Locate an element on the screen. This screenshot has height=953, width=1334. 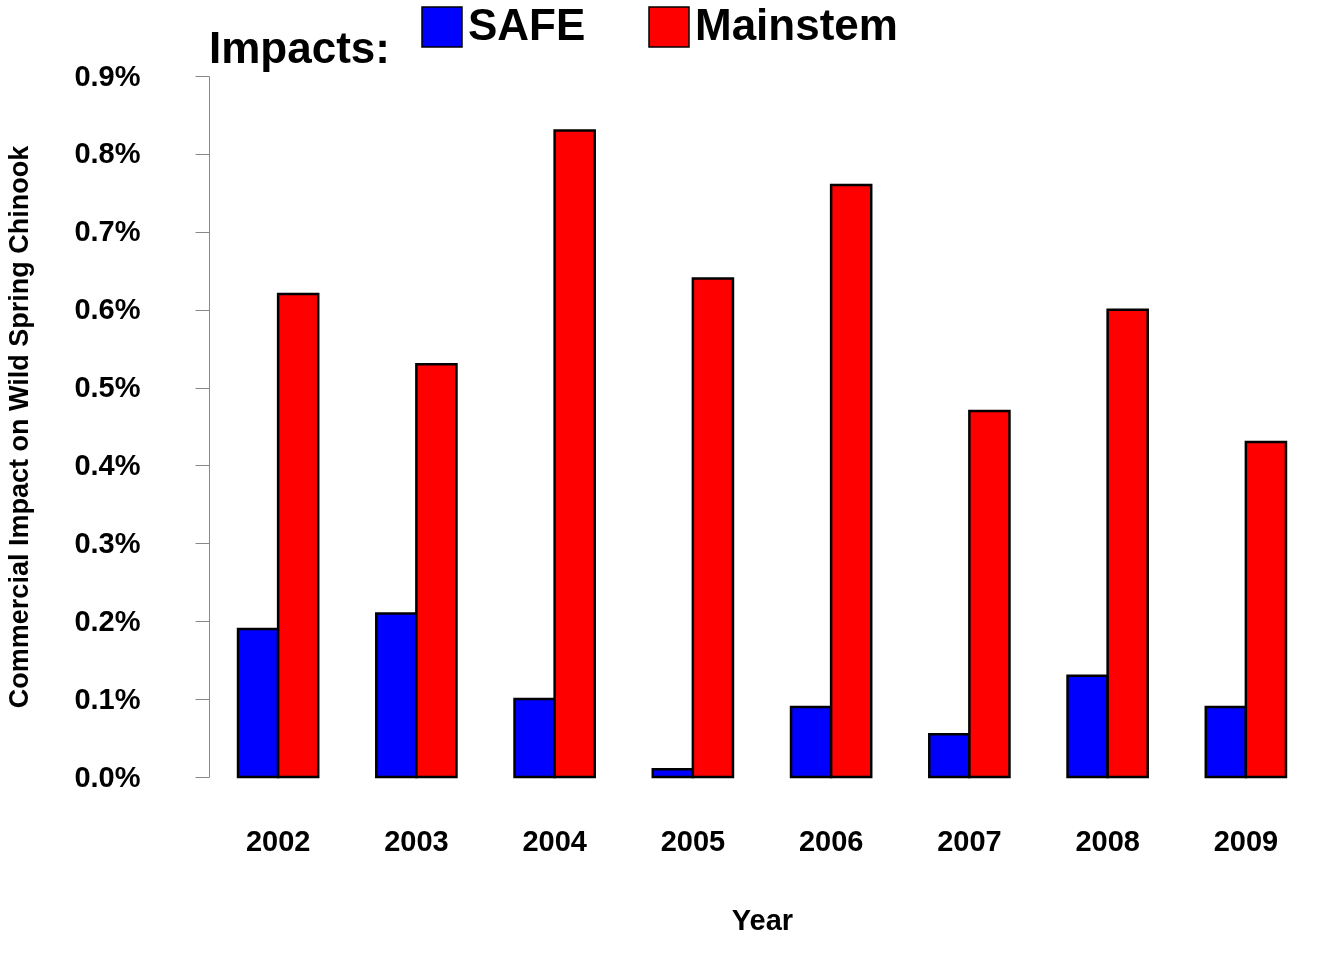
x-tick-label: 2004 is located at coordinates (554, 840).